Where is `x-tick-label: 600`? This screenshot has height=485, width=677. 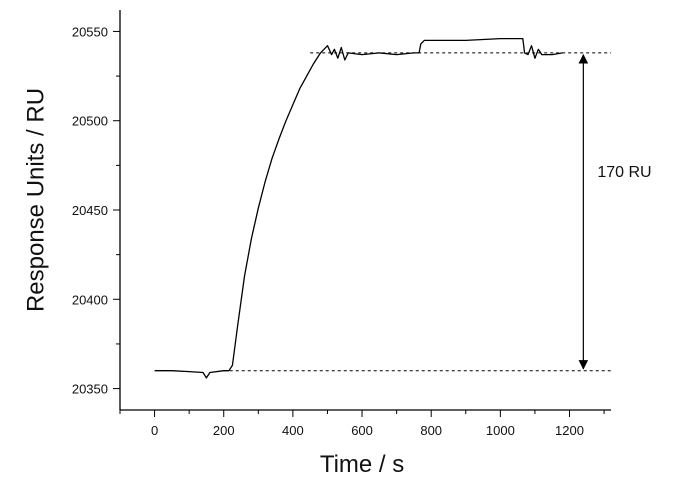
x-tick-label: 600 is located at coordinates (362, 430).